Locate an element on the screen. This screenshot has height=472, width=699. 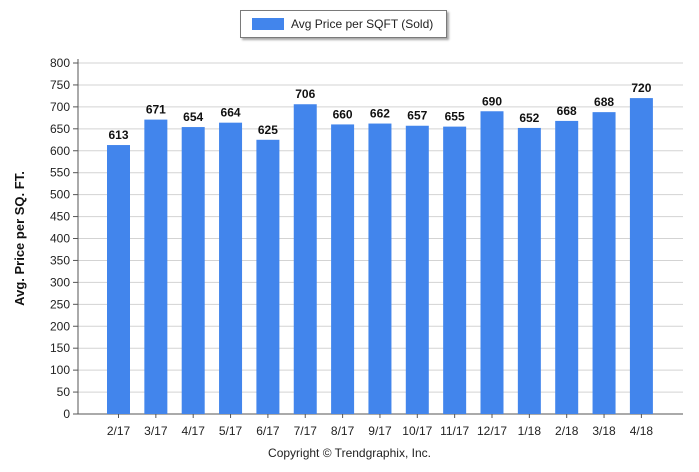
bar-value-label: 690 is located at coordinates (492, 101).